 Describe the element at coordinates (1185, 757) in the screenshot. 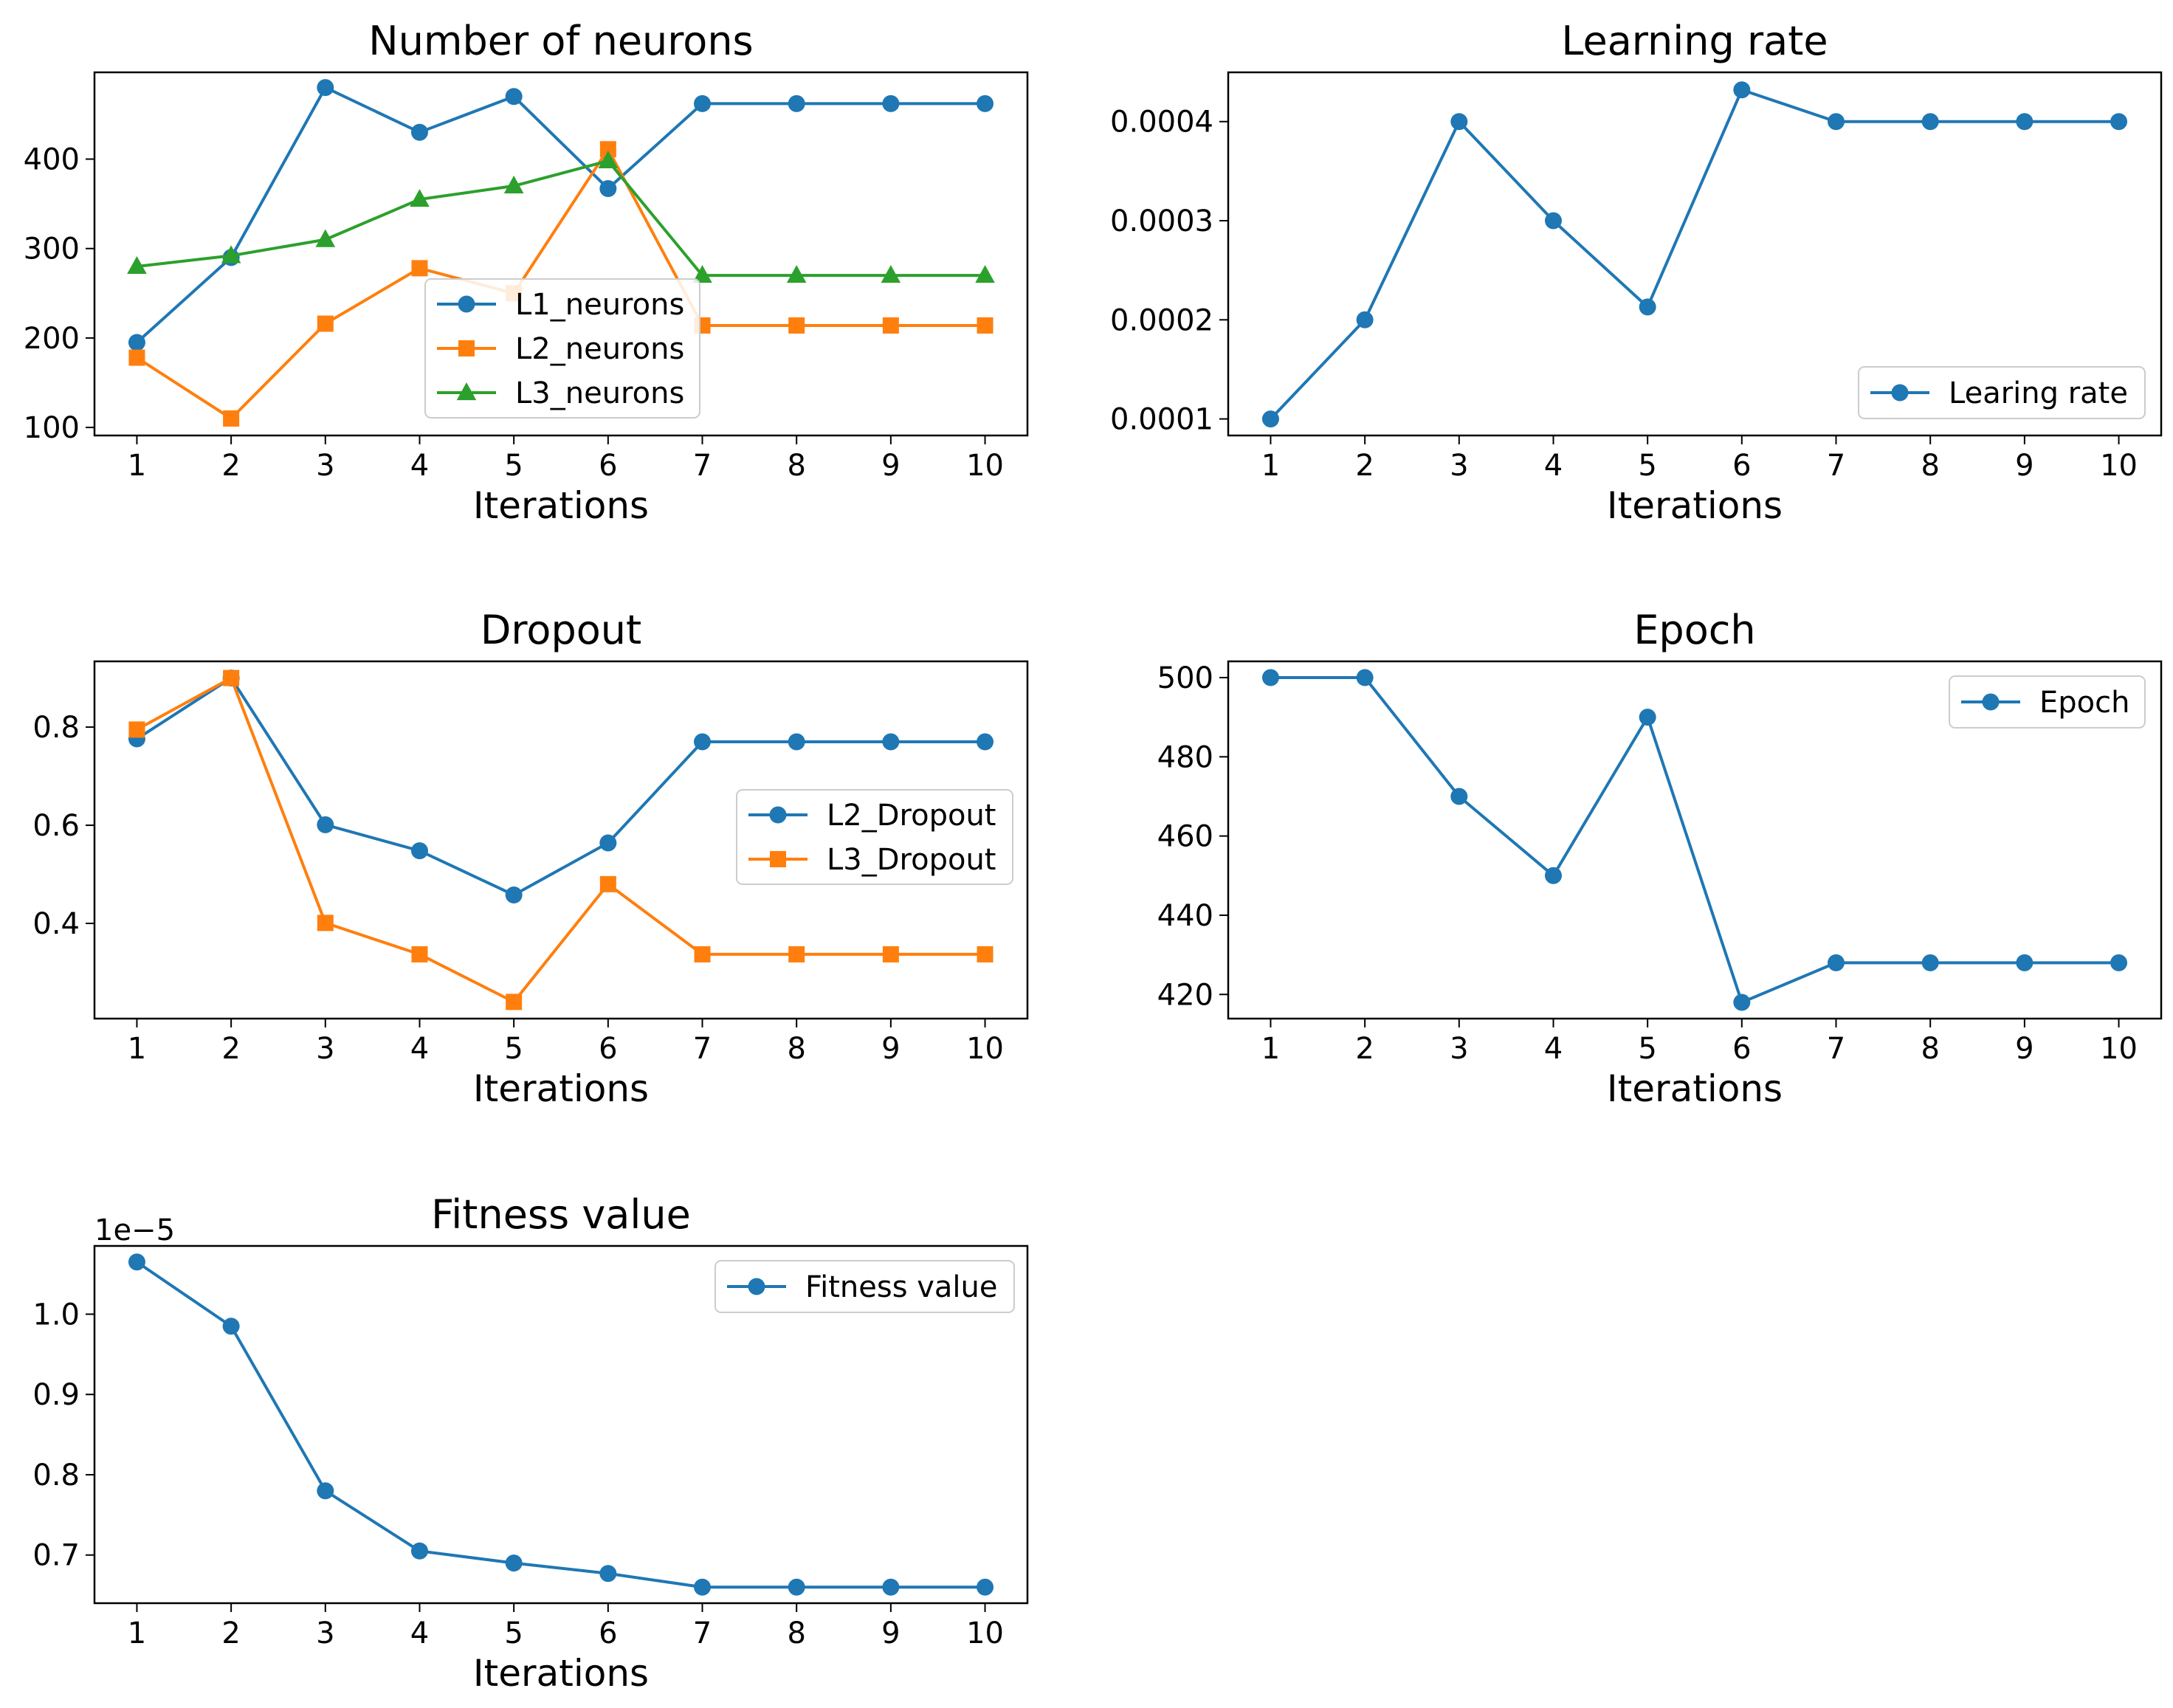

I see `y-tick-label: 480` at that location.